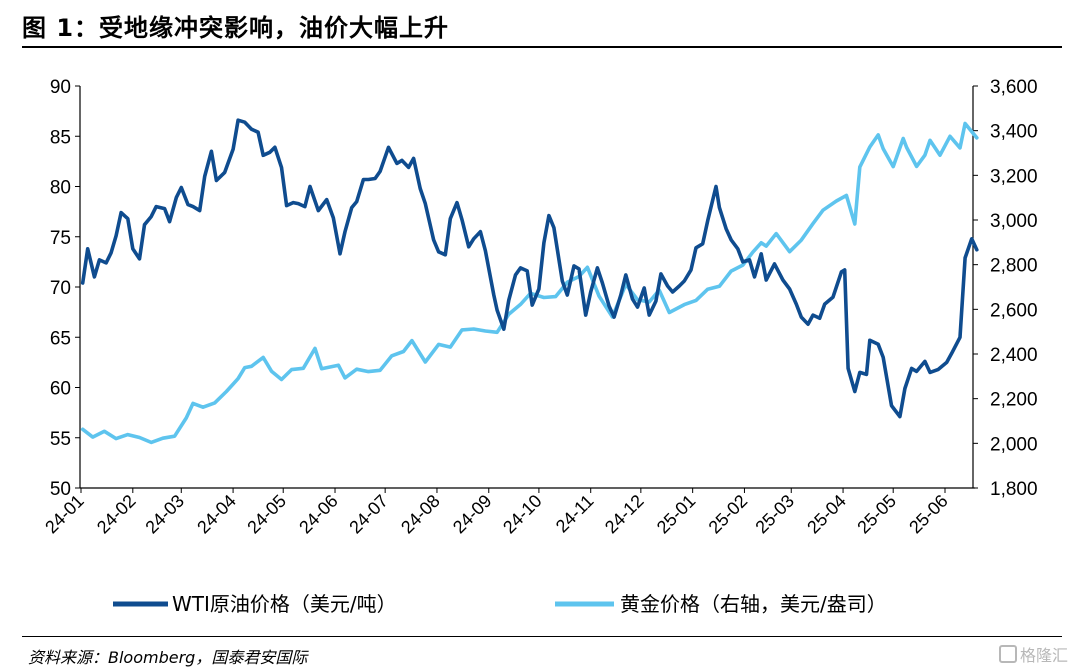 The image size is (1080, 669). Describe the element at coordinates (1014, 400) in the screenshot. I see `y-right-tick-label: 2,200` at that location.